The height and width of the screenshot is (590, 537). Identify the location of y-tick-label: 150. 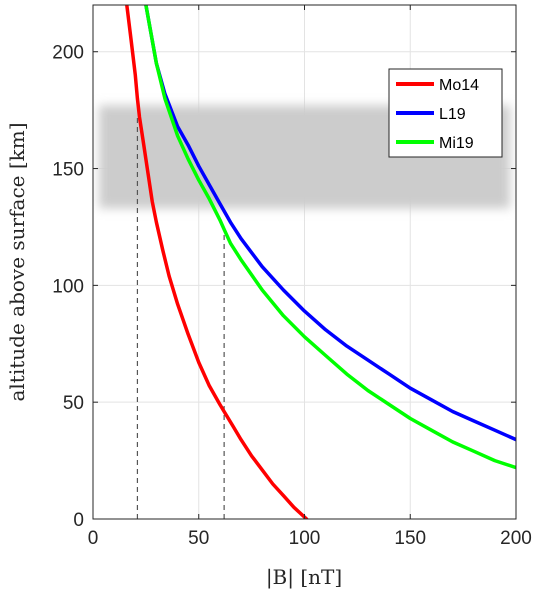
(68, 170).